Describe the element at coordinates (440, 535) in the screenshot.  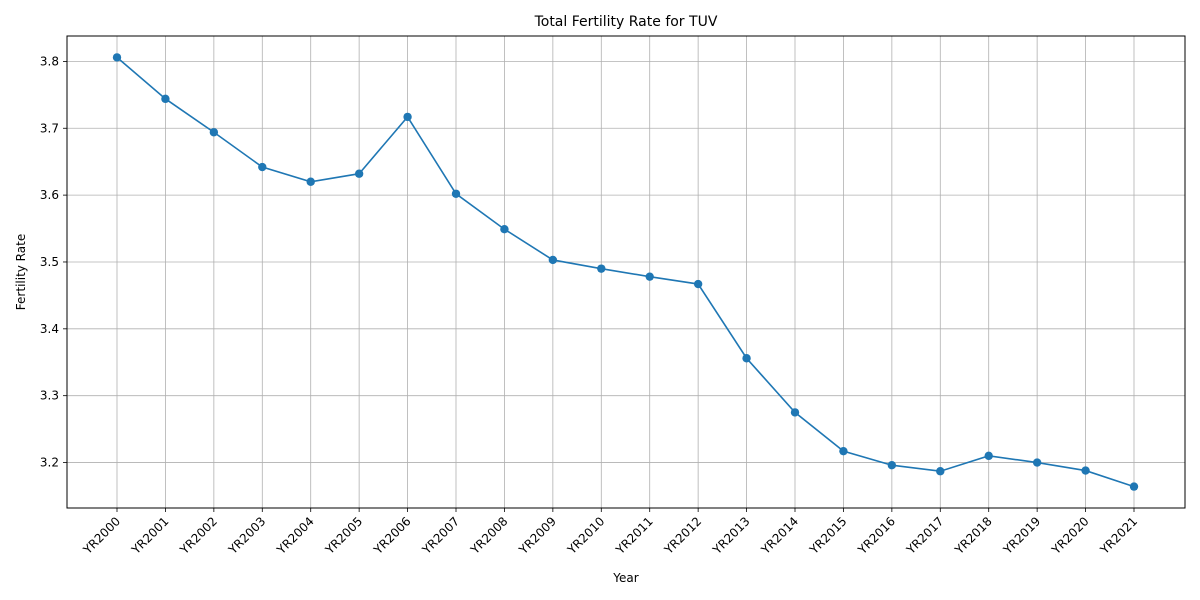
I see `x-tick-label: YR2007` at that location.